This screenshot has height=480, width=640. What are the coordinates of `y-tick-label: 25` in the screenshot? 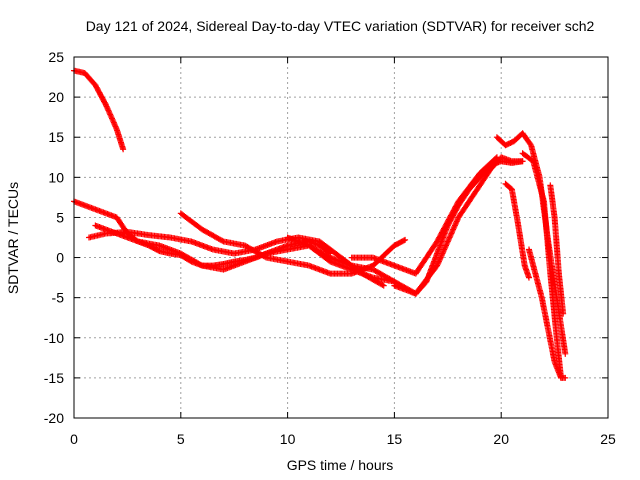 It's located at (56, 57).